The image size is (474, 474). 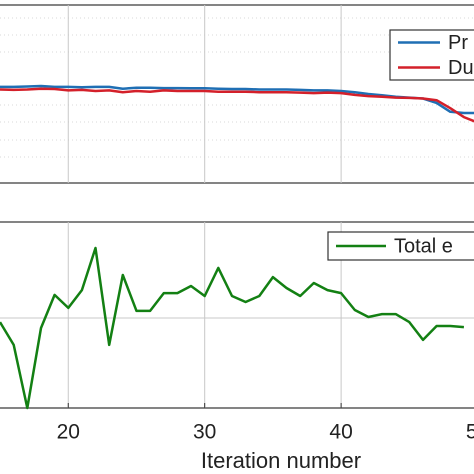 I want to click on x-tick-label: 30, so click(x=204, y=432).